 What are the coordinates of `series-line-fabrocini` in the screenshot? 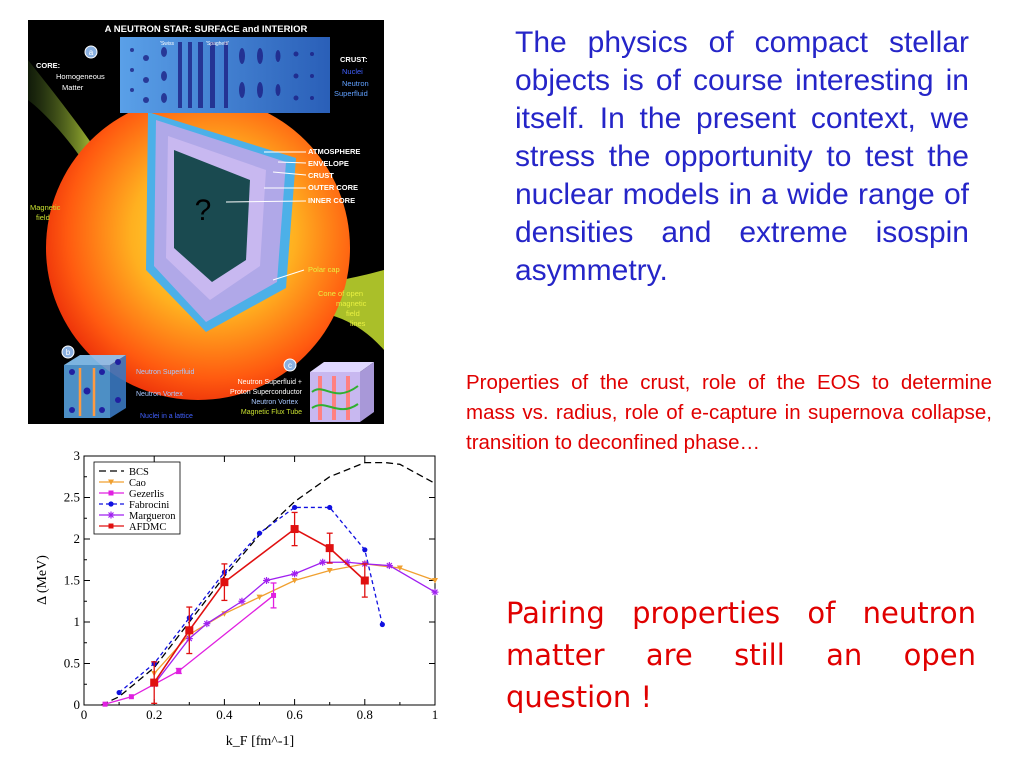 It's located at (250, 600).